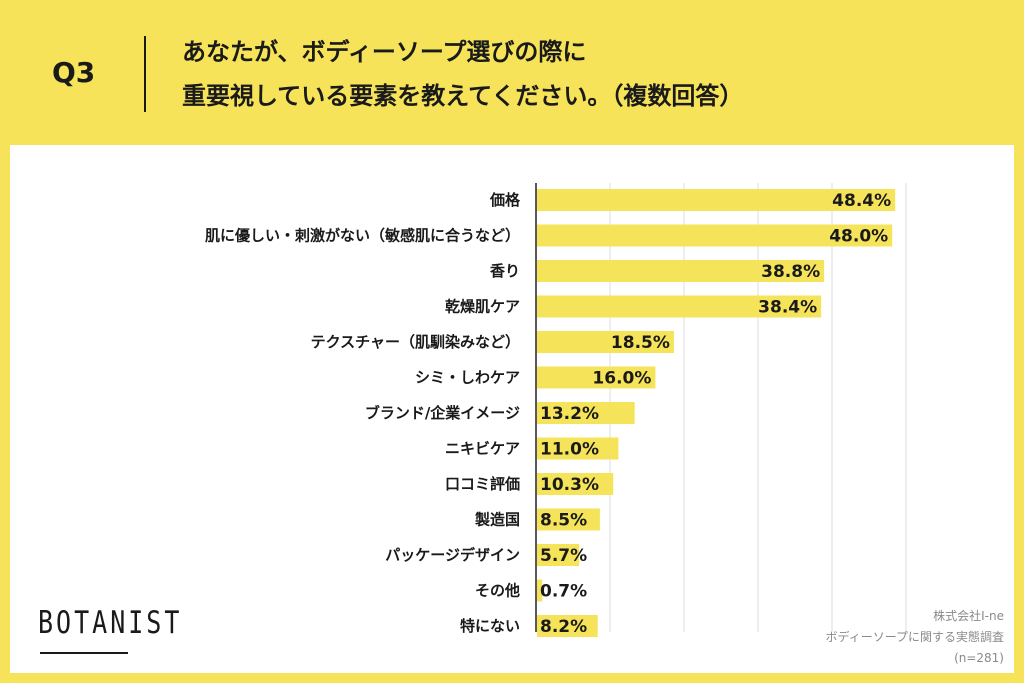  What do you see at coordinates (452, 555) in the screenshot?
I see `category-label: パッケージデザイン` at bounding box center [452, 555].